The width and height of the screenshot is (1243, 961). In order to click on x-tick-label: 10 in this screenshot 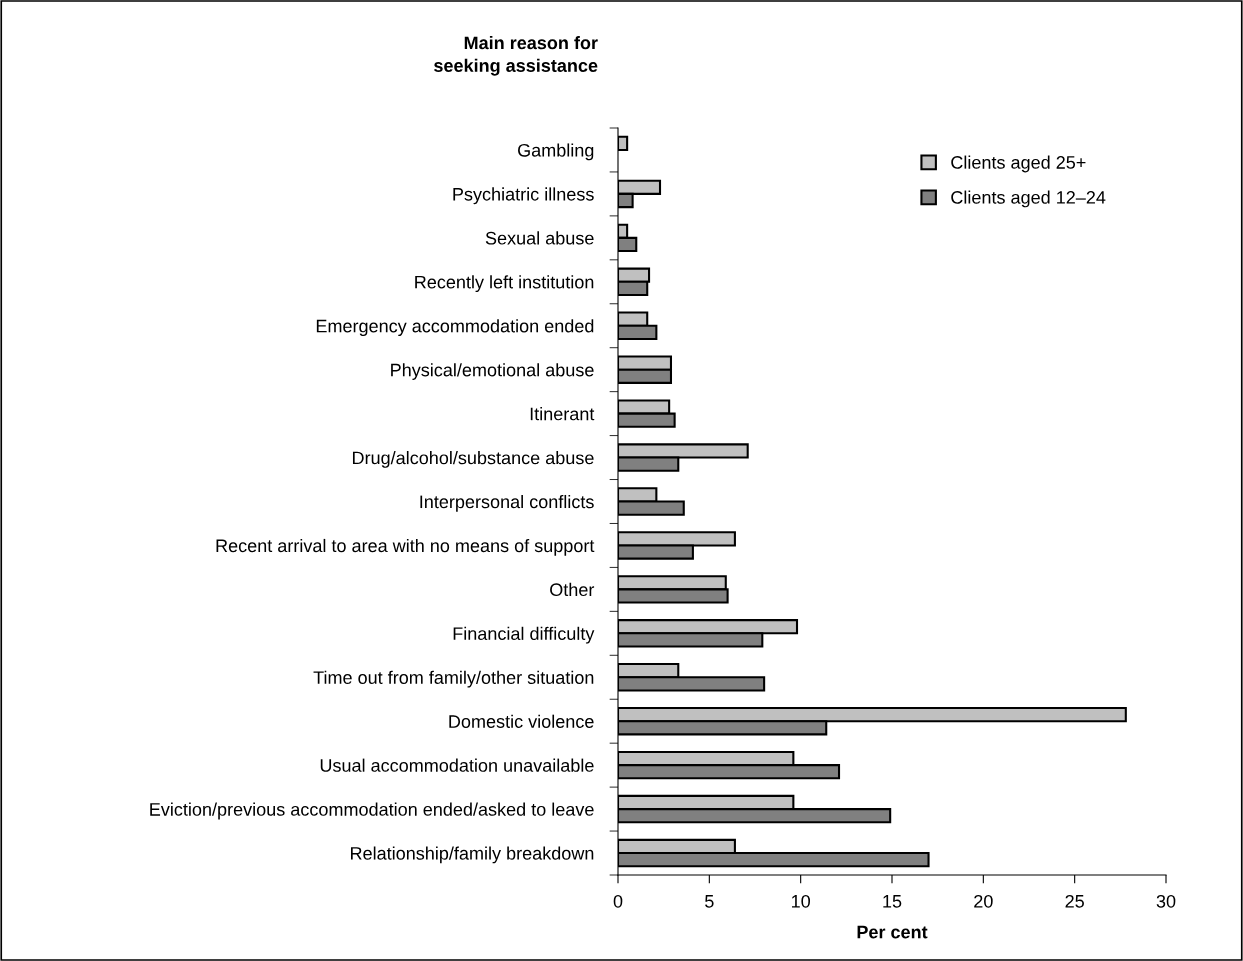, I will do `click(801, 901)`.